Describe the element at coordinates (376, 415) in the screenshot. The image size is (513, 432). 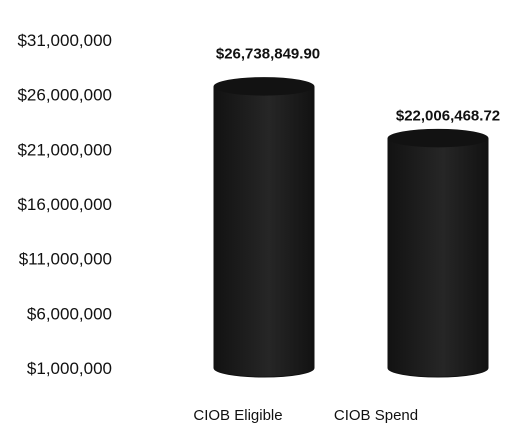
I see `x-tick-label: CIOB Spend` at that location.